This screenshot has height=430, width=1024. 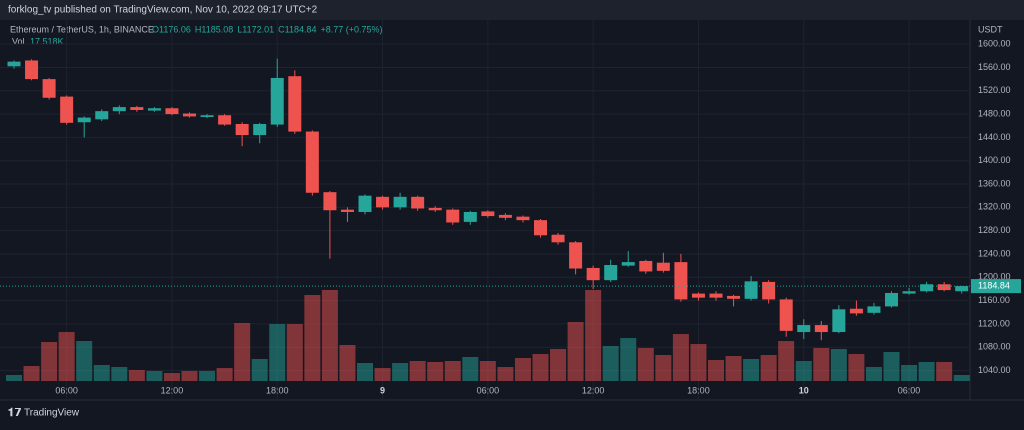 I want to click on last-price-tag, so click(x=996, y=286).